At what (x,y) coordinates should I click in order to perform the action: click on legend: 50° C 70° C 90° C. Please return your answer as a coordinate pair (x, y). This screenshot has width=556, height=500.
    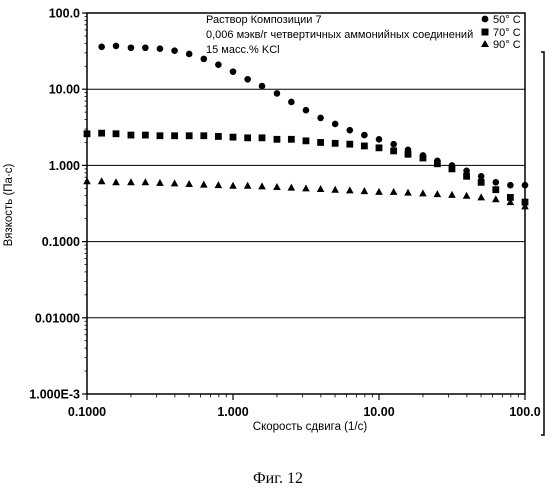
    Looking at the image, I should click on (501, 32).